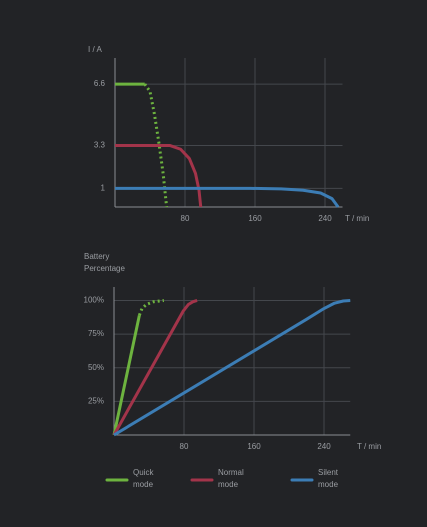  What do you see at coordinates (94, 300) in the screenshot?
I see `y-tick-label: 100%` at bounding box center [94, 300].